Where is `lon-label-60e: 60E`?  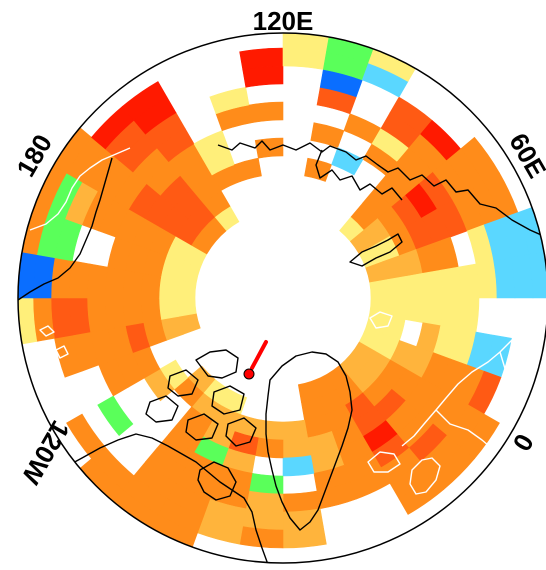 lon-label-60e: 60E is located at coordinates (524, 155).